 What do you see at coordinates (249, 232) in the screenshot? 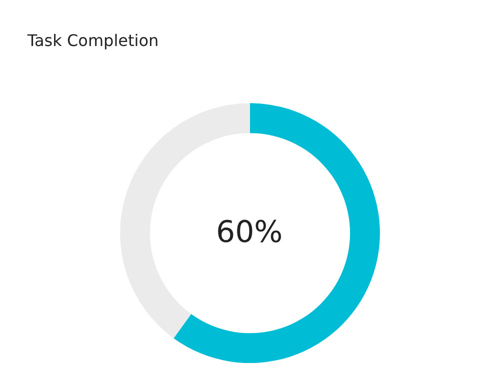
I see `text: 60%` at bounding box center [249, 232].